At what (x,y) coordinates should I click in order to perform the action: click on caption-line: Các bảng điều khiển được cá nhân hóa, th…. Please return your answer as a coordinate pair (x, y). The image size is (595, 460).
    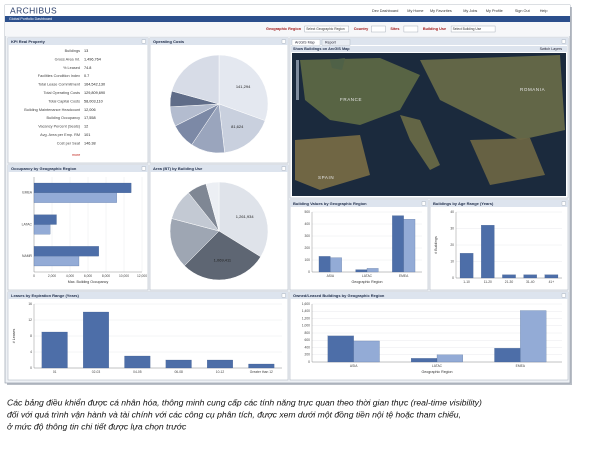
    Looking at the image, I should click on (244, 402).